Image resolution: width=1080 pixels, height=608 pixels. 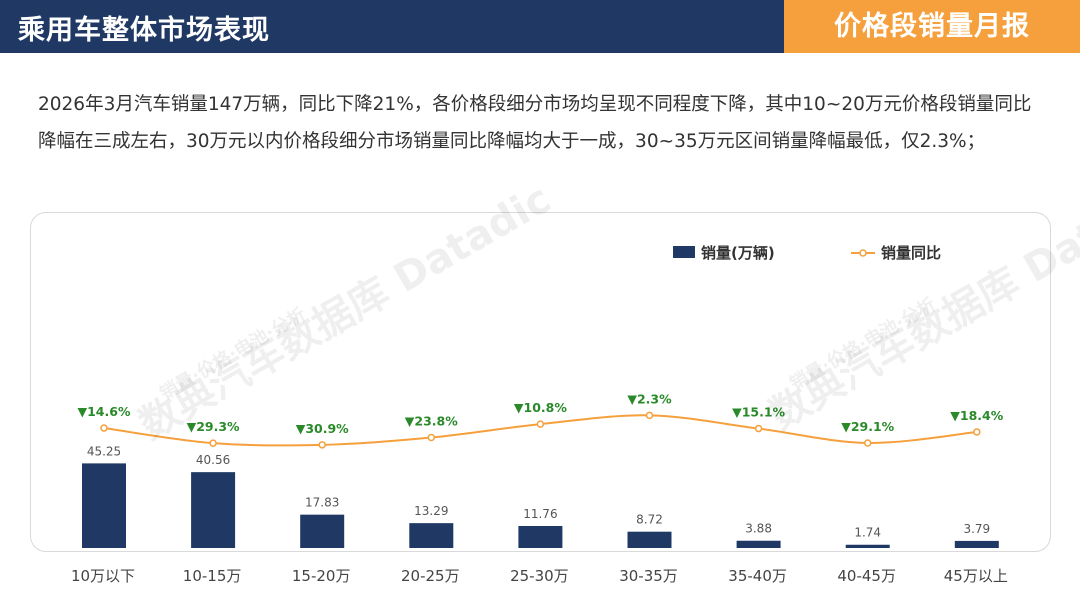 What do you see at coordinates (213, 460) in the screenshot?
I see `bar-value-label: 40.56` at bounding box center [213, 460].